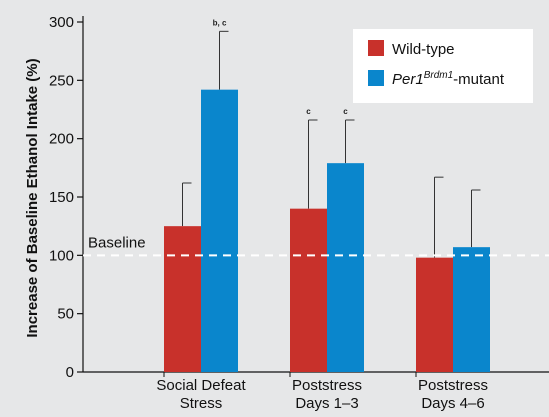 This screenshot has width=549, height=417. I want to click on baseline-label: Baseline, so click(117, 242).